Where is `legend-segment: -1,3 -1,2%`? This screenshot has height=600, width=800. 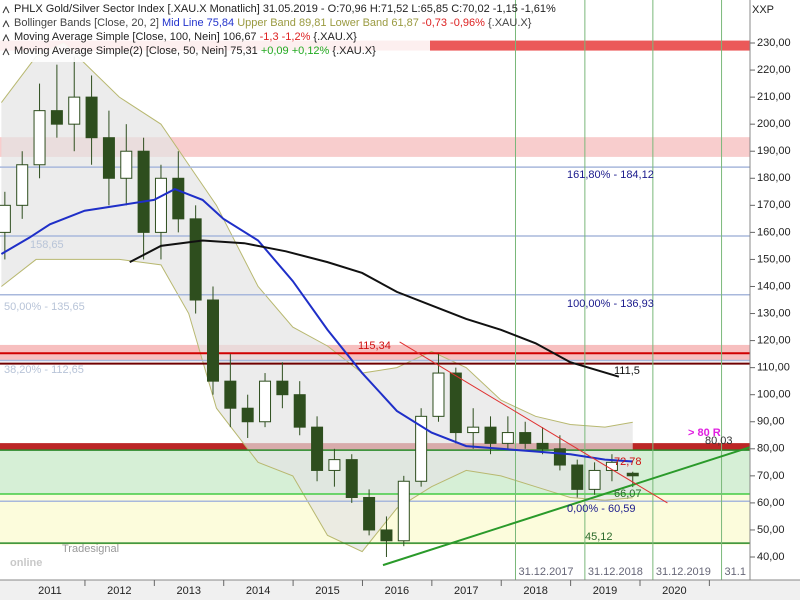 legend-segment: -1,3 -1,2% is located at coordinates (287, 37).